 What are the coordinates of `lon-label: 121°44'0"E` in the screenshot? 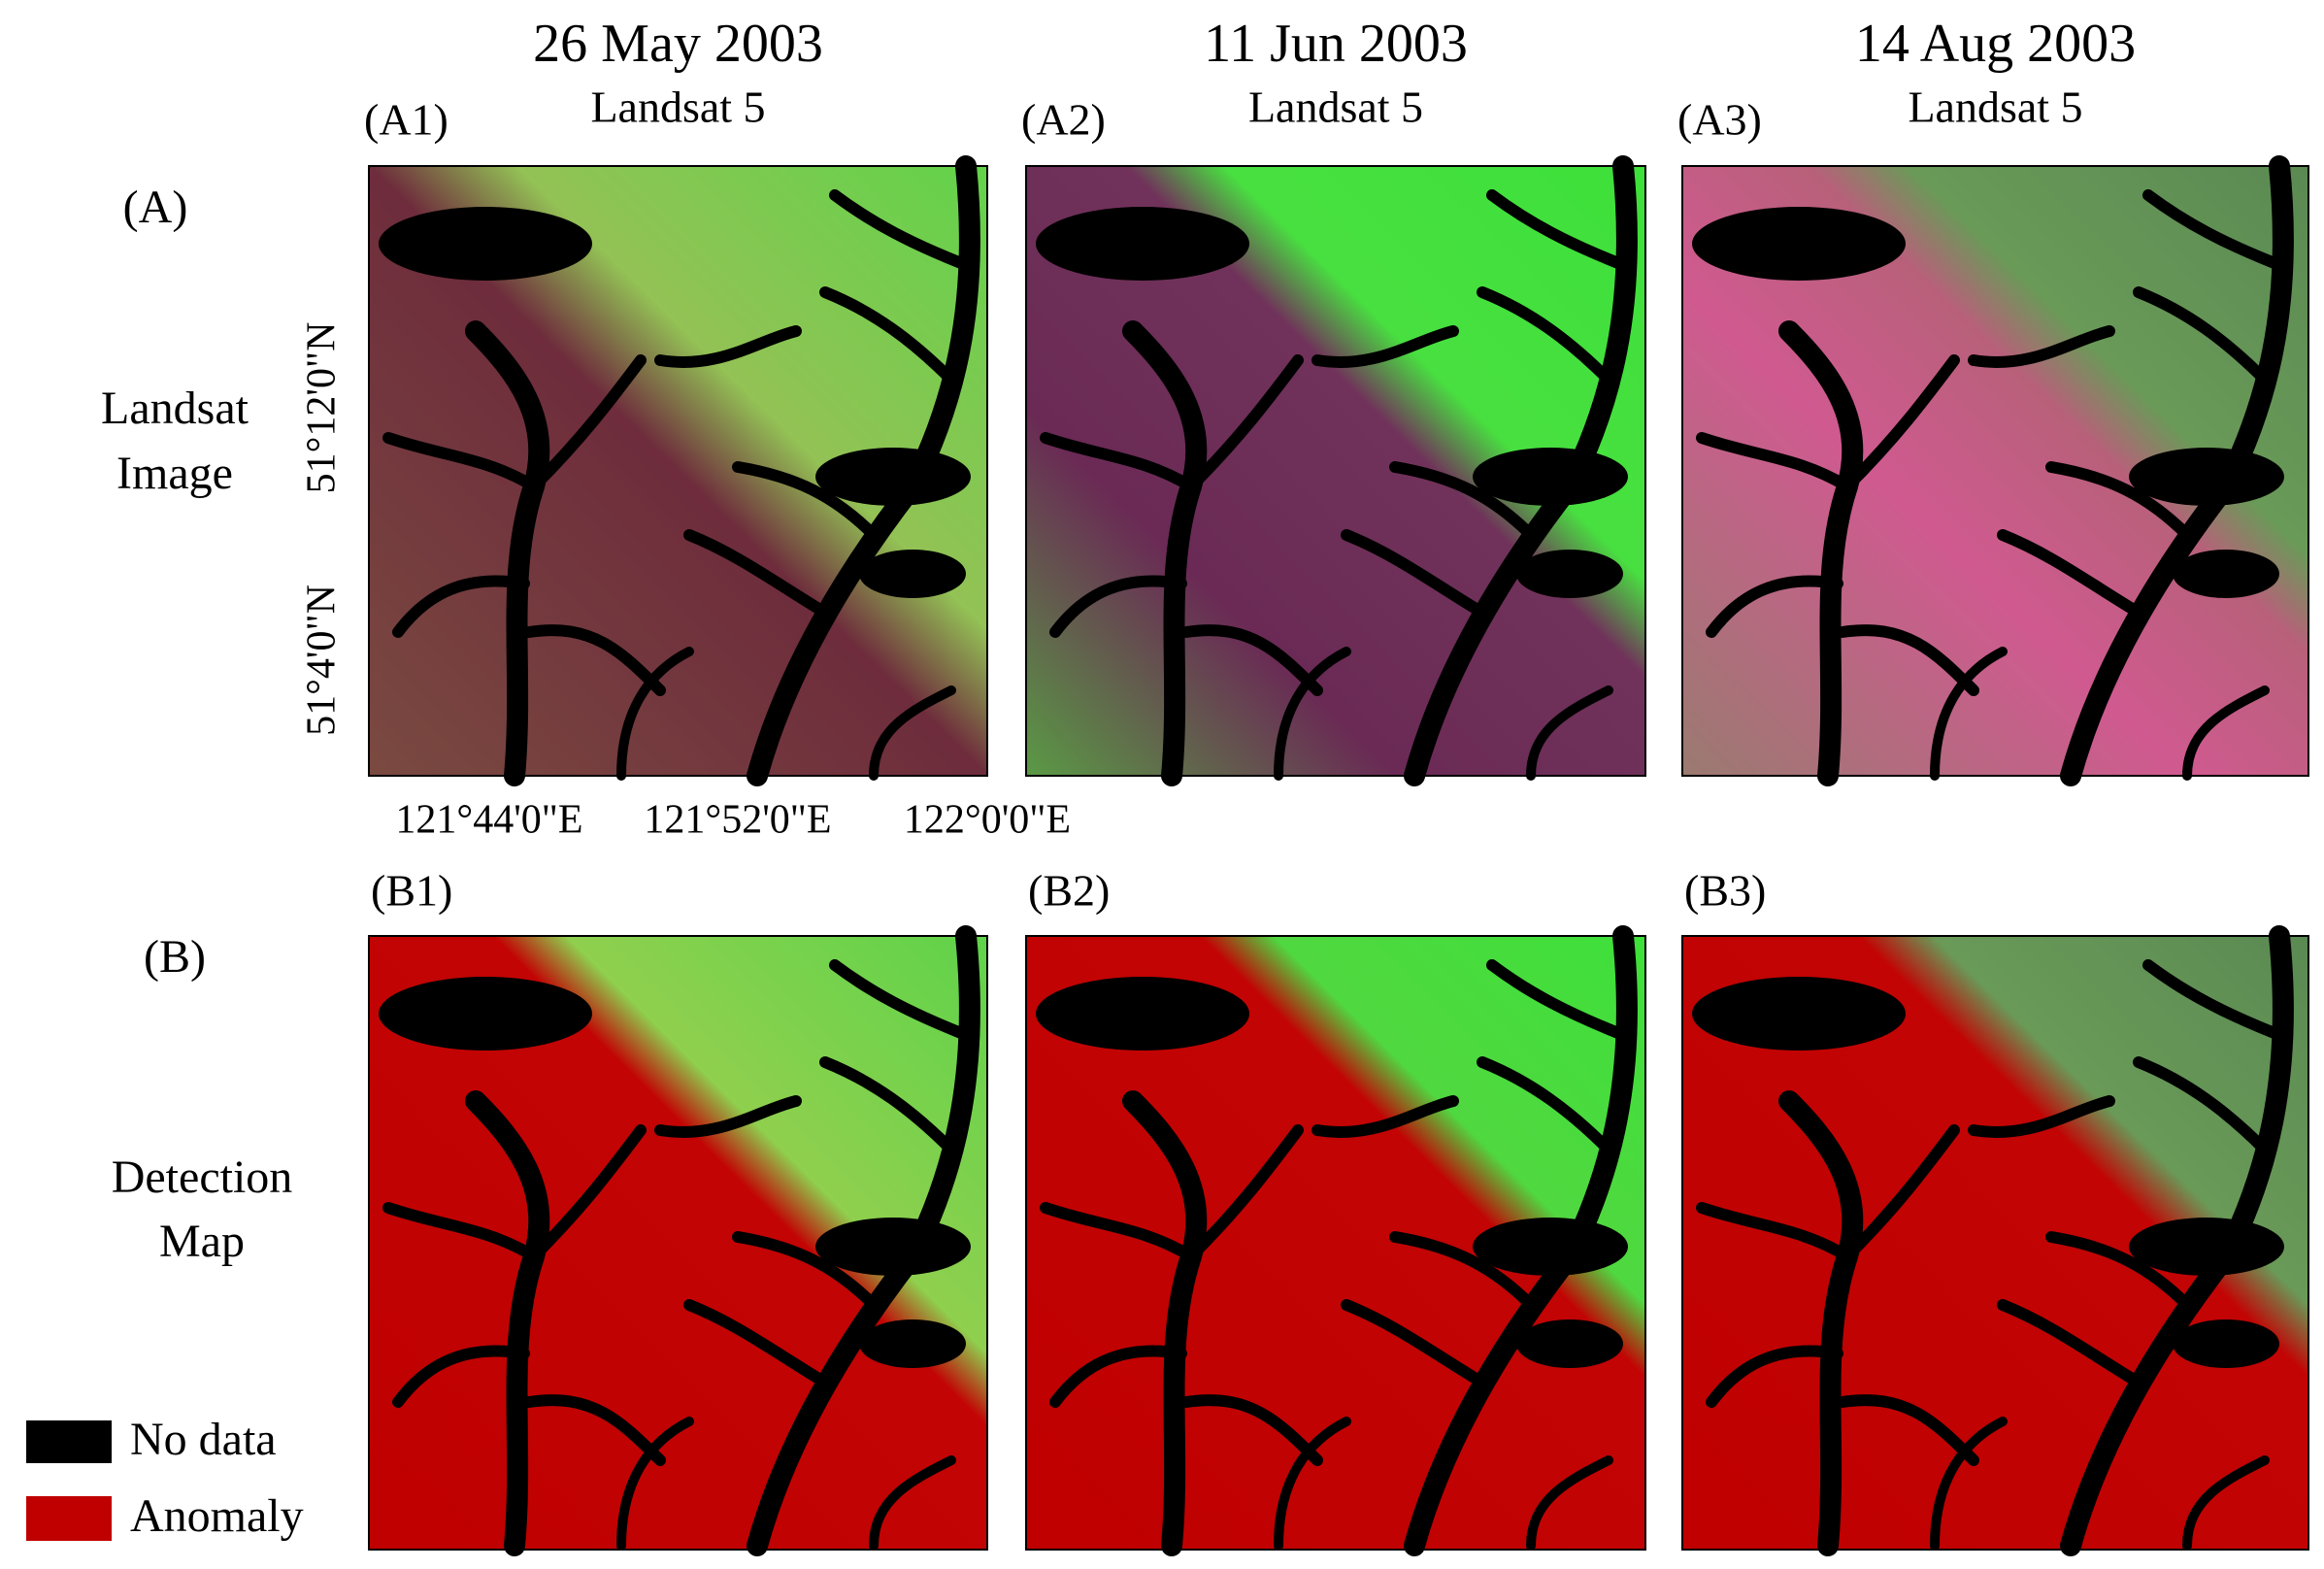 It's located at (488, 820).